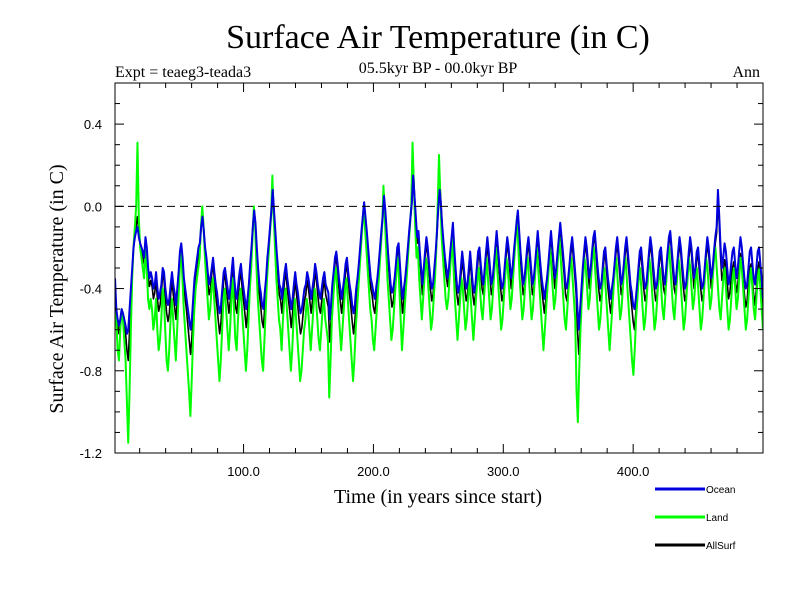 This screenshot has width=800, height=600. I want to click on y-tick-label: 0.0, so click(93, 206).